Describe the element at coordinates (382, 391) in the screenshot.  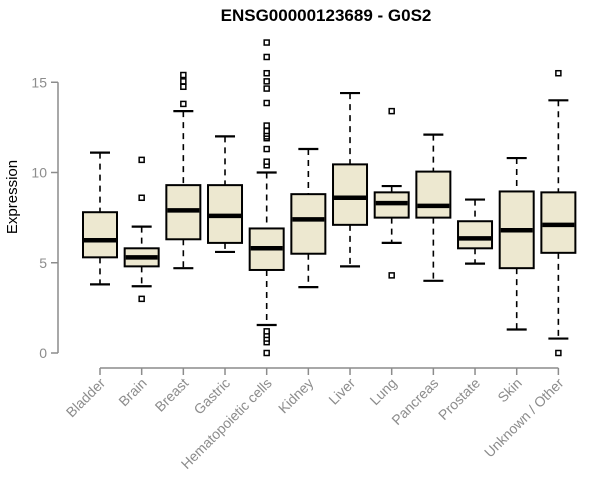
I see `x-tick-label: Lung` at that location.